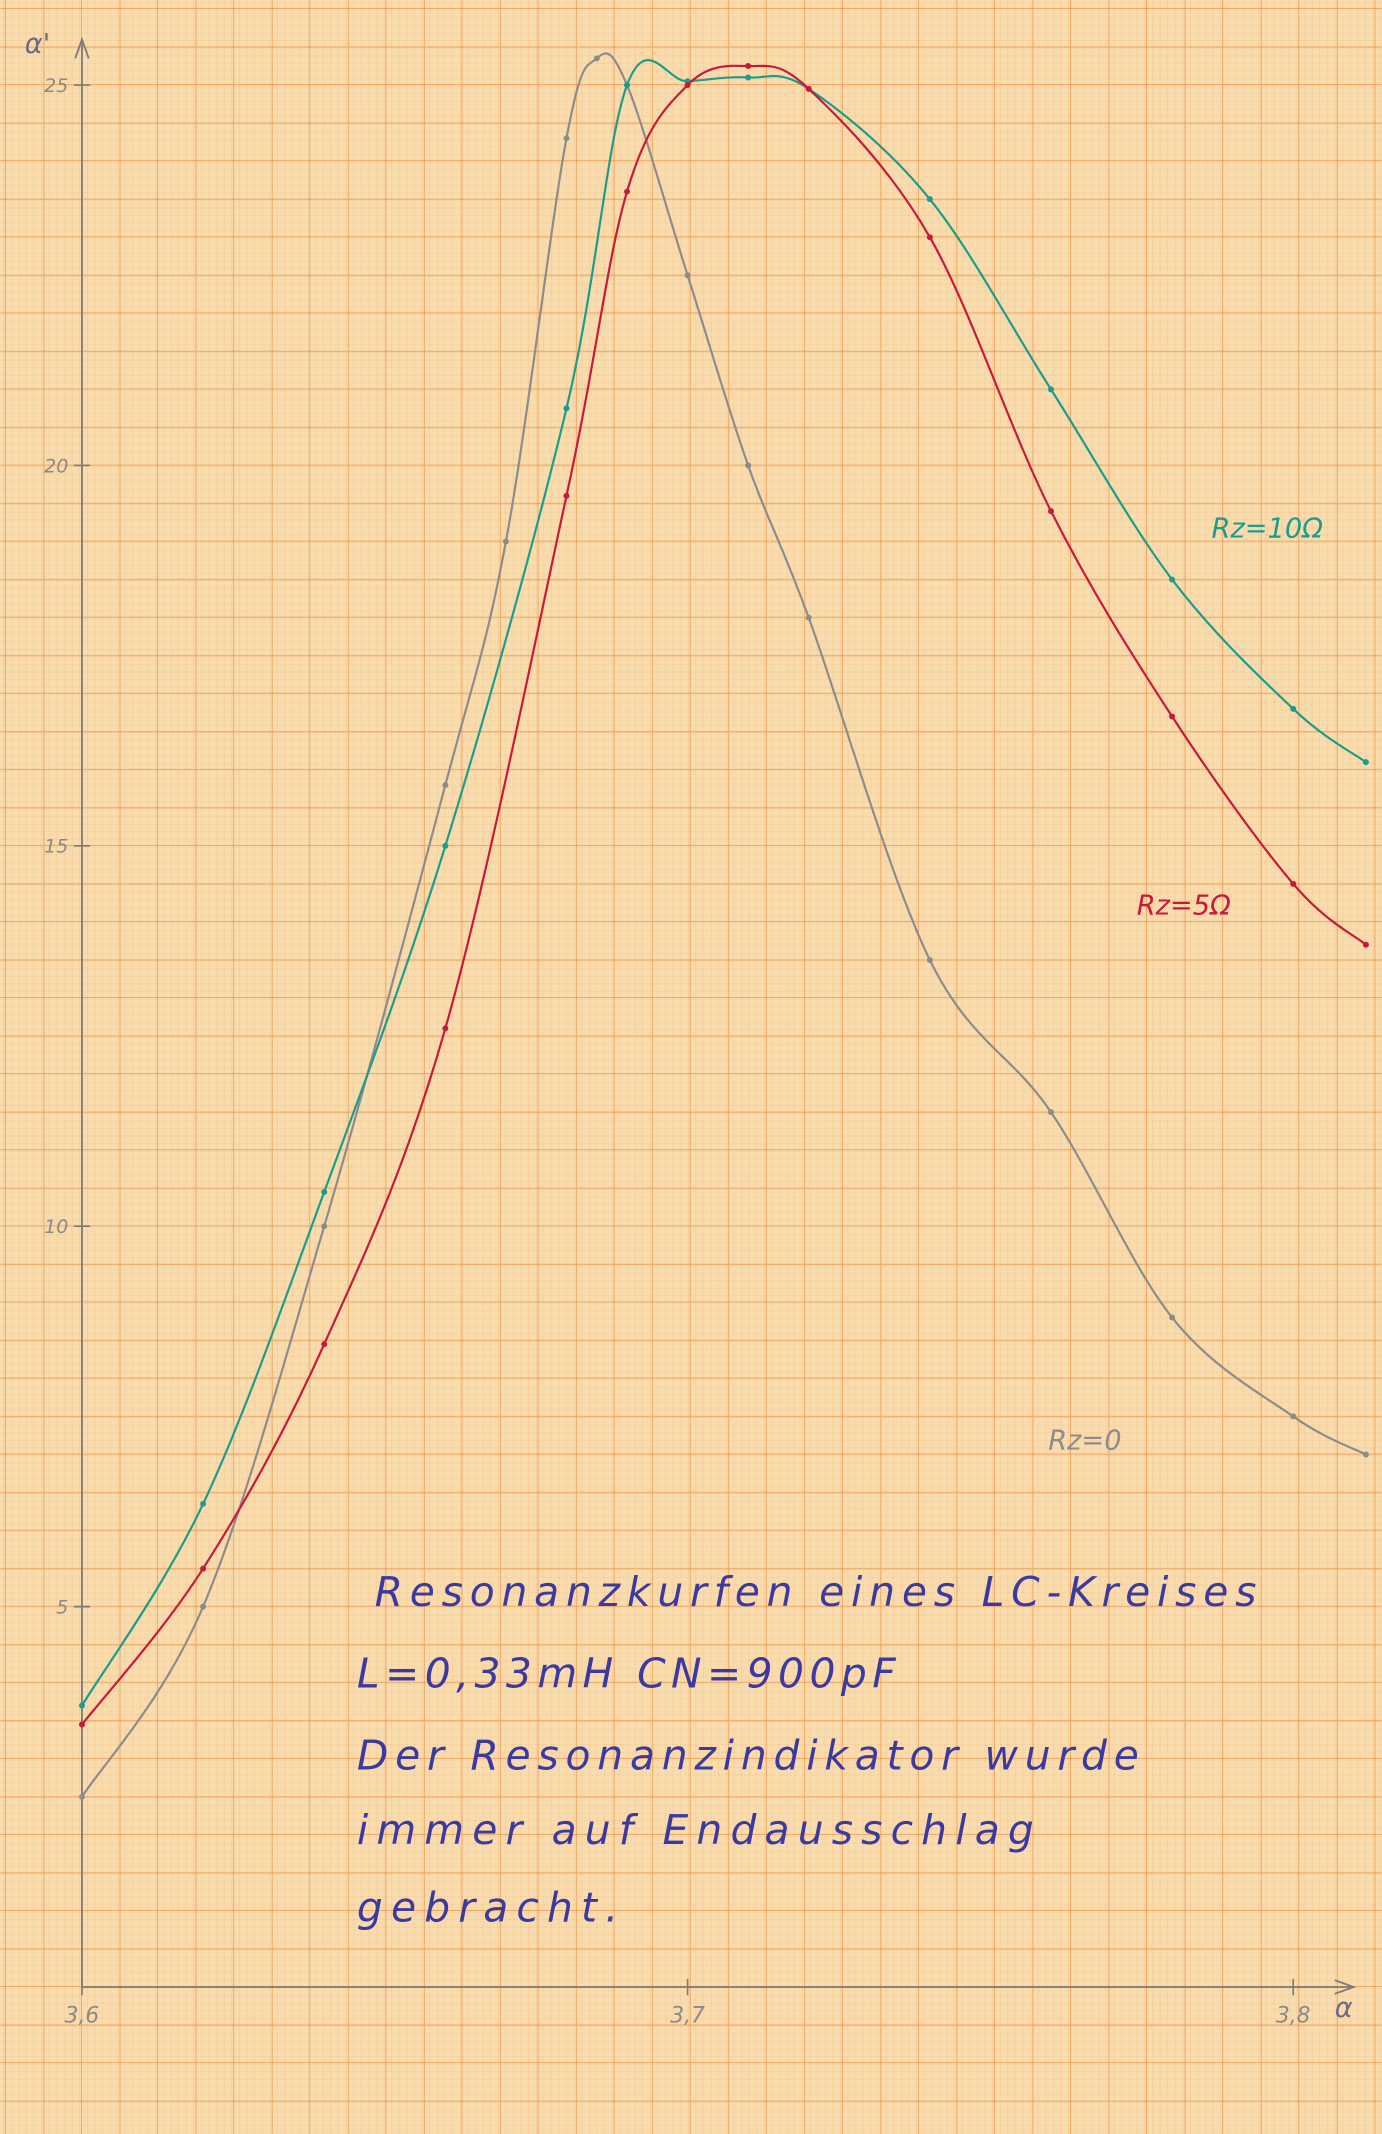  What do you see at coordinates (1344, 2008) in the screenshot?
I see `x-axis-label: α` at bounding box center [1344, 2008].